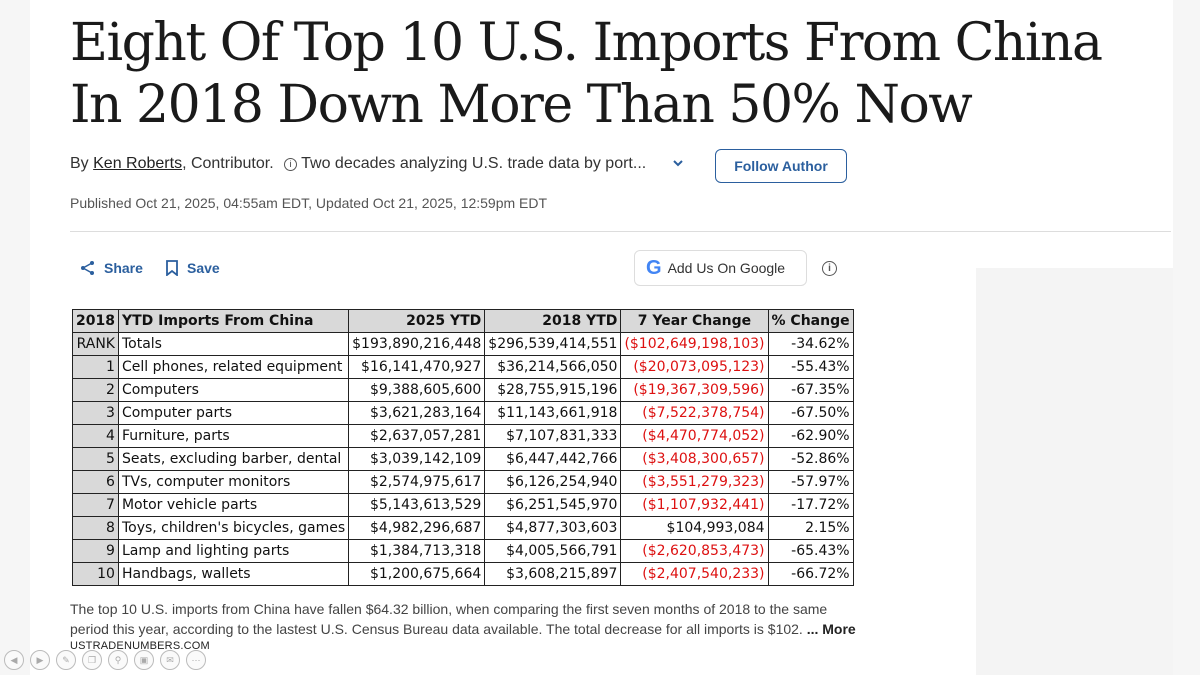 The image size is (1200, 675). I want to click on row-pct-change: -52.86%, so click(810, 459).